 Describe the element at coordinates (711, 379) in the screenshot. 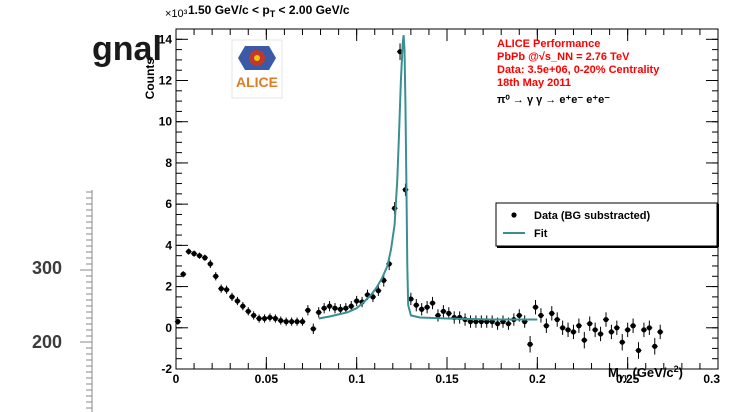

I see `x-tick-label: 0.3` at that location.